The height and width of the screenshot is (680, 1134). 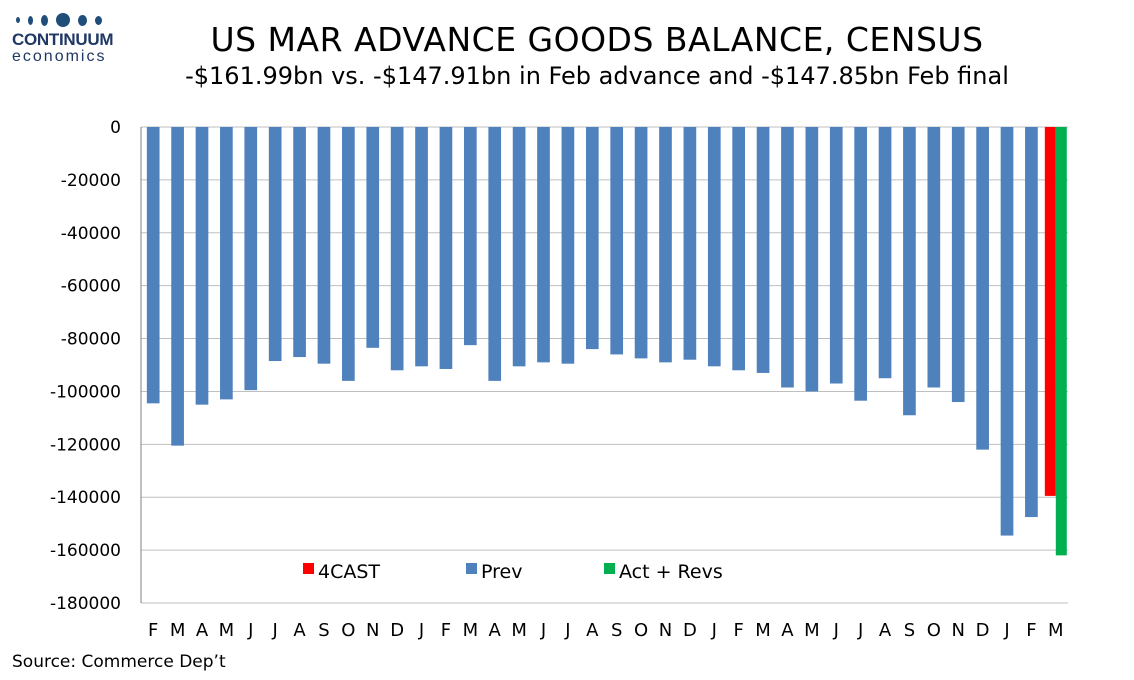 What do you see at coordinates (85, 445) in the screenshot?
I see `y-tick-label: -120000` at bounding box center [85, 445].